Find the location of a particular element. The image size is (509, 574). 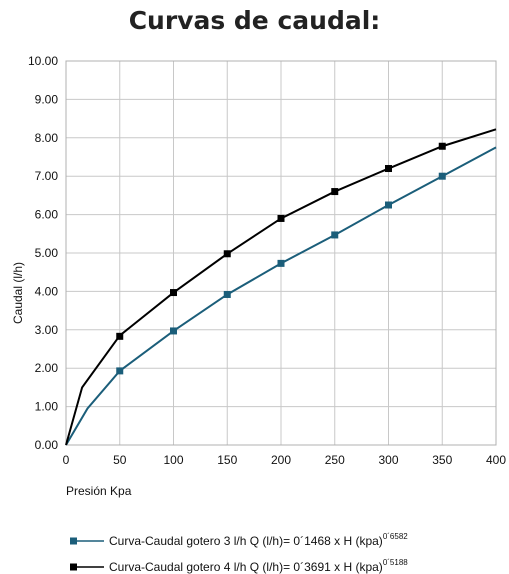

x-tick-label: 100 is located at coordinates (173, 460).